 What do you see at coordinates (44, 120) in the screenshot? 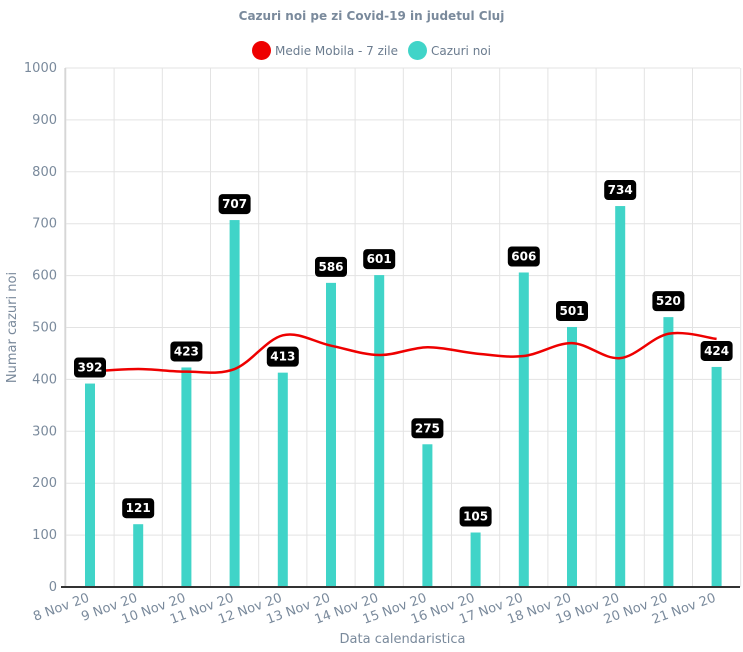
I see `y-tick-label-9: 900` at bounding box center [44, 120].